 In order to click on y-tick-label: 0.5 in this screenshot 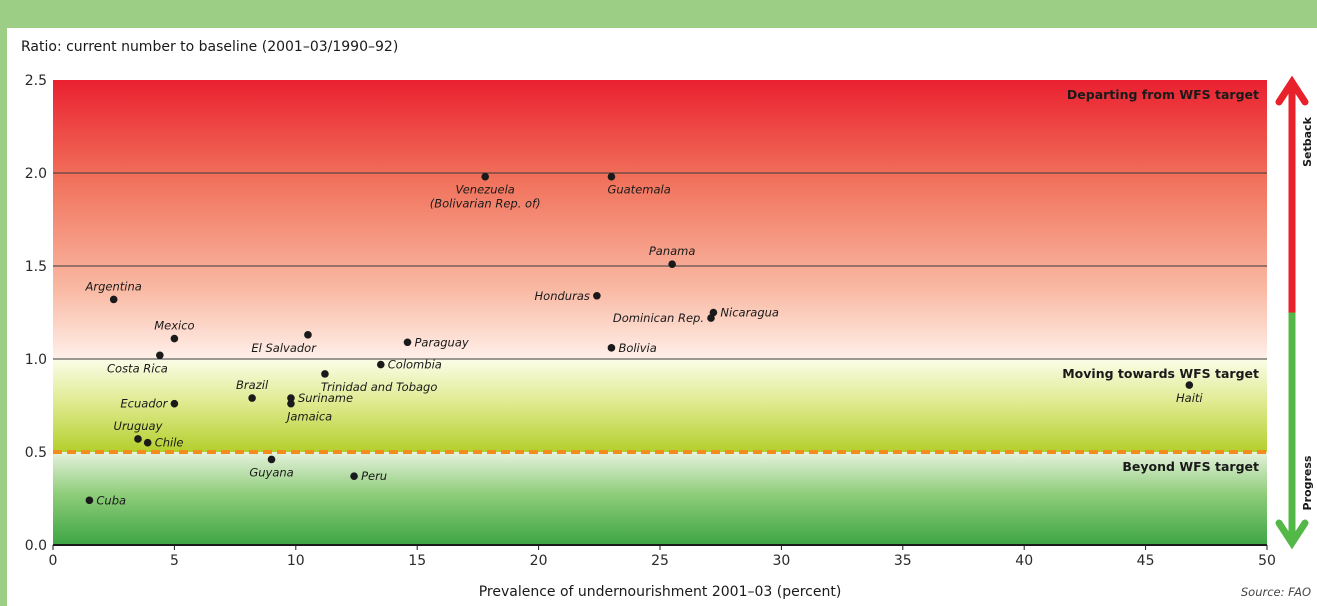, I will do `click(36, 453)`.